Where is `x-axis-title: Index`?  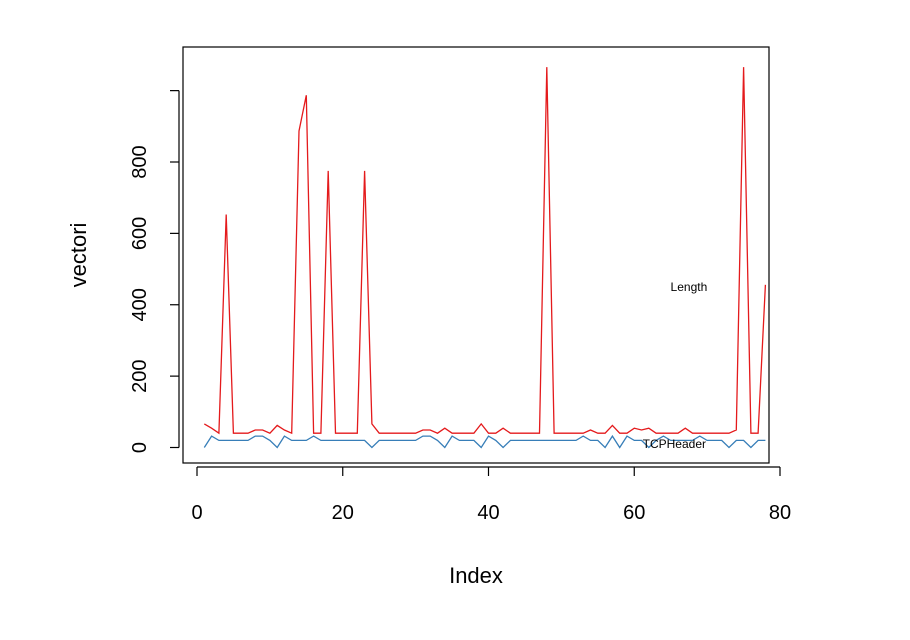
x-axis-title: Index is located at coordinates (476, 575).